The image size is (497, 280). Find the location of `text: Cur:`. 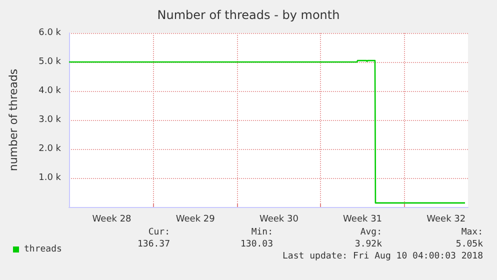

text: Cur: is located at coordinates (159, 233).